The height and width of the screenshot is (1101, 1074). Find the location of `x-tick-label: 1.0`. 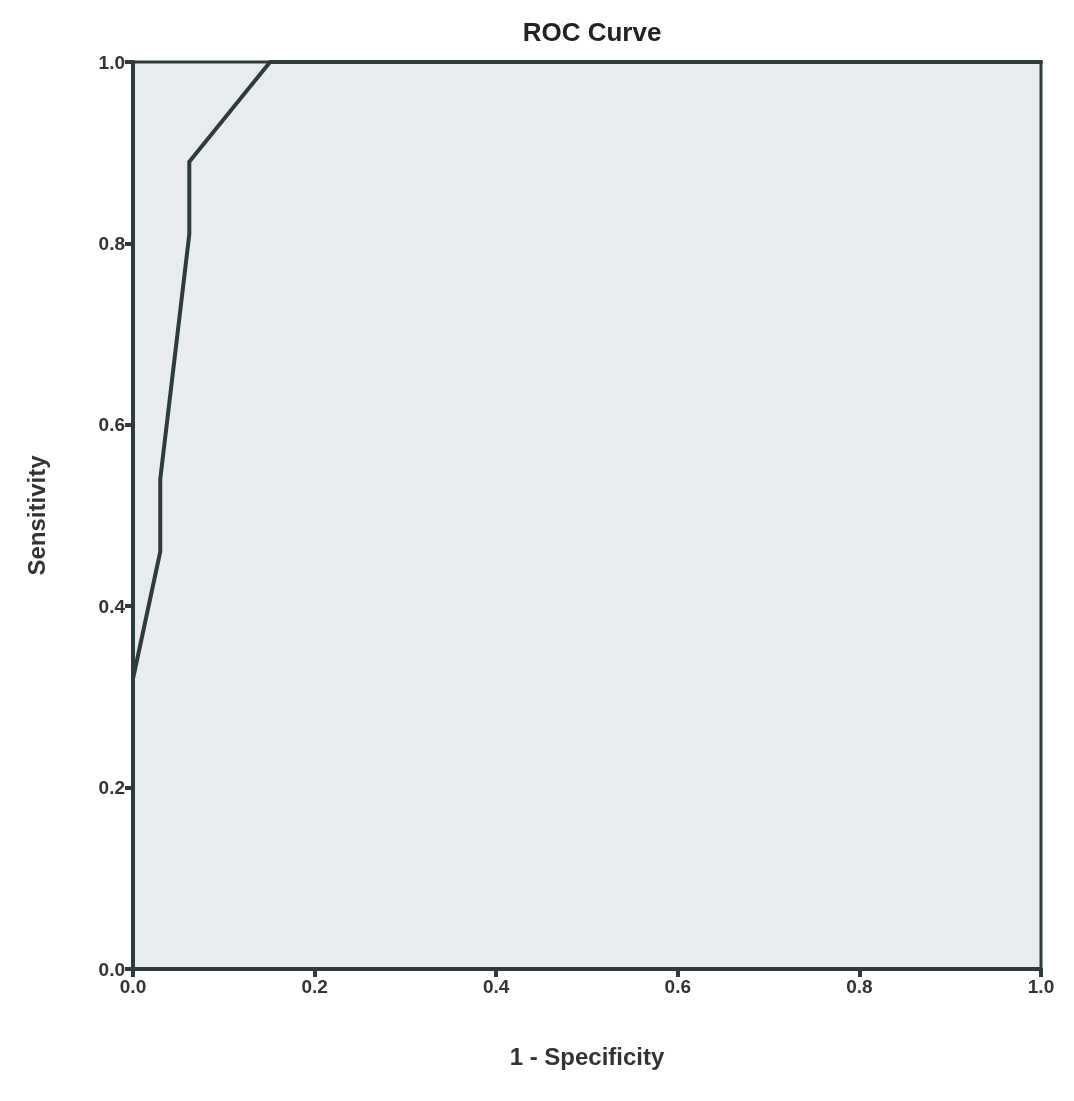

x-tick-label: 1.0 is located at coordinates (1041, 986).